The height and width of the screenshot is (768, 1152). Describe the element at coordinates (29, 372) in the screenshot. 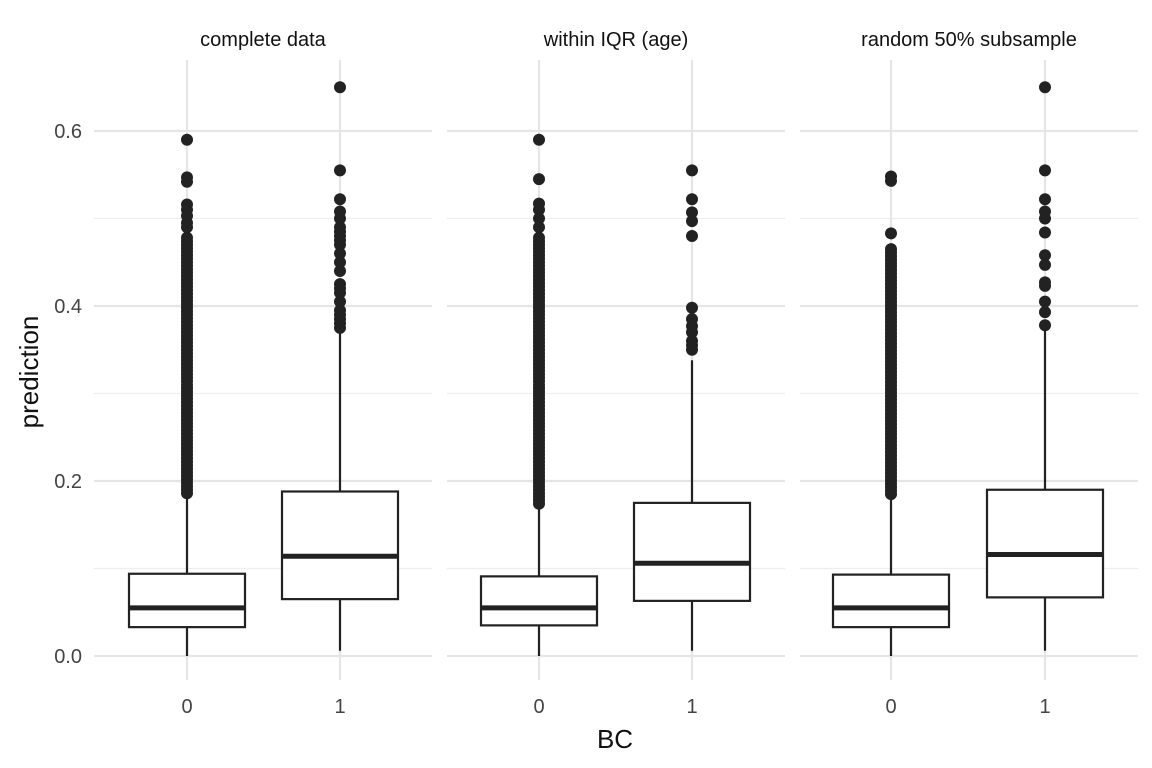

I see `y-axis-title: prediction` at that location.